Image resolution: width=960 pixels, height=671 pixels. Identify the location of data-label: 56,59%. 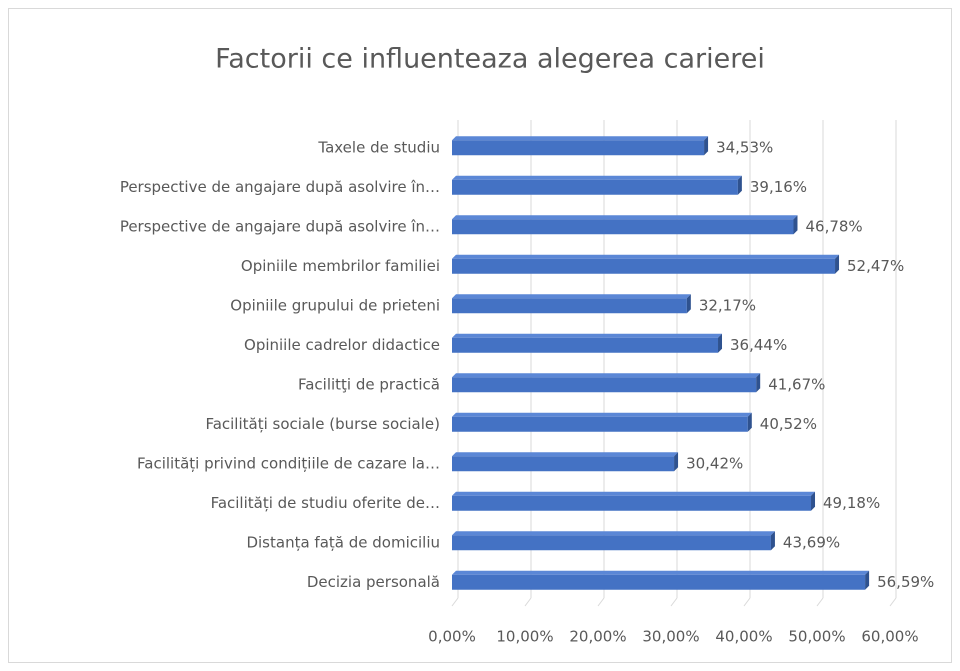
(905, 582).